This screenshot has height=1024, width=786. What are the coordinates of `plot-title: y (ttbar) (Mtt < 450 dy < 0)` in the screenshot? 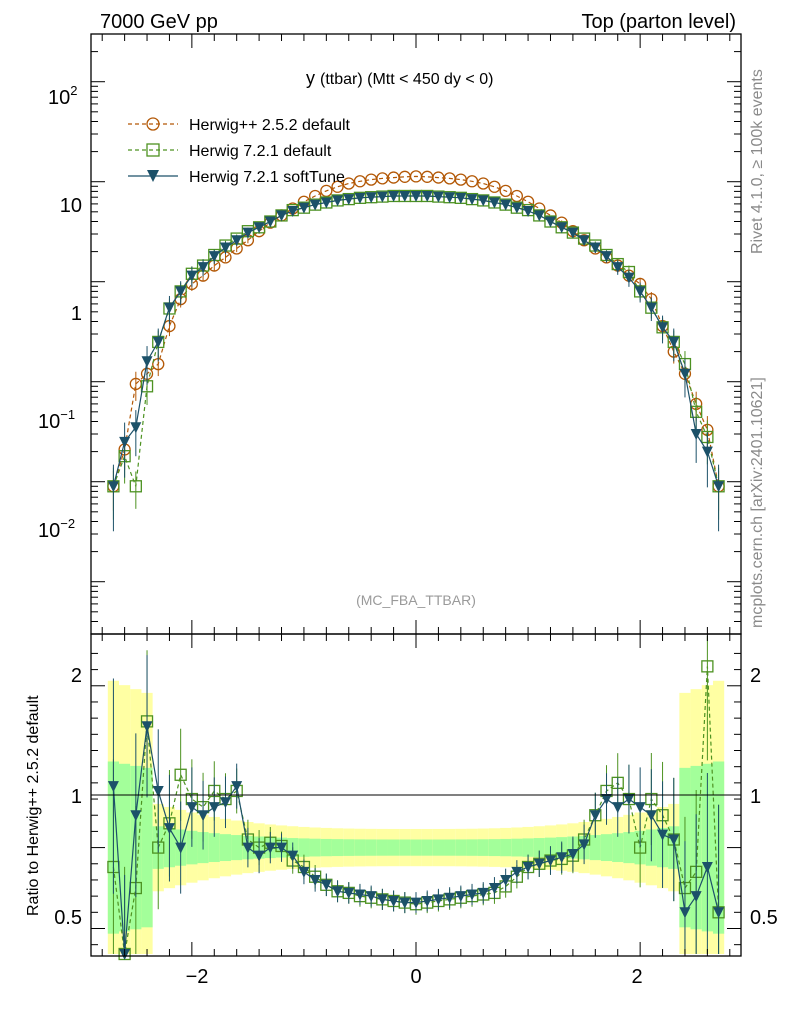 It's located at (399, 78).